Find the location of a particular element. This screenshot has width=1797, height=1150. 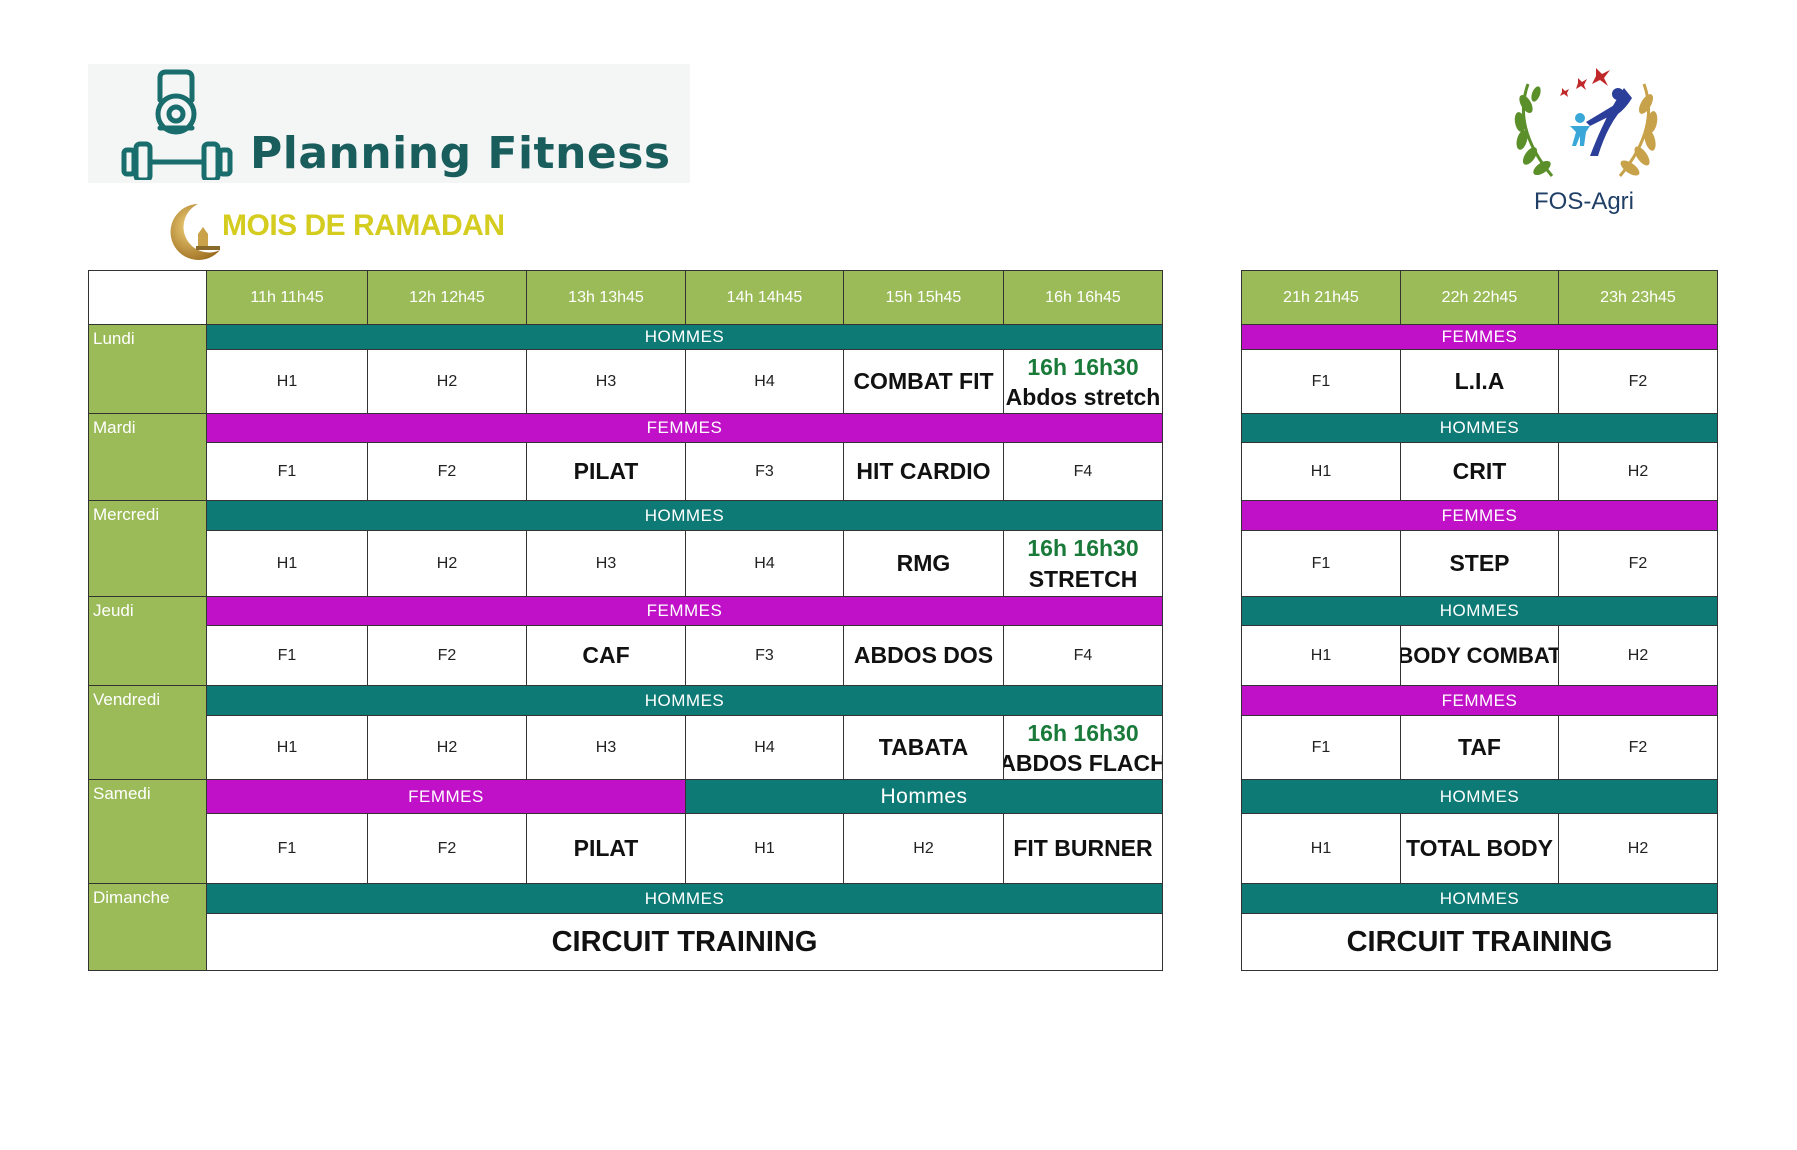

session-cell: TAF is located at coordinates (1479, 747).